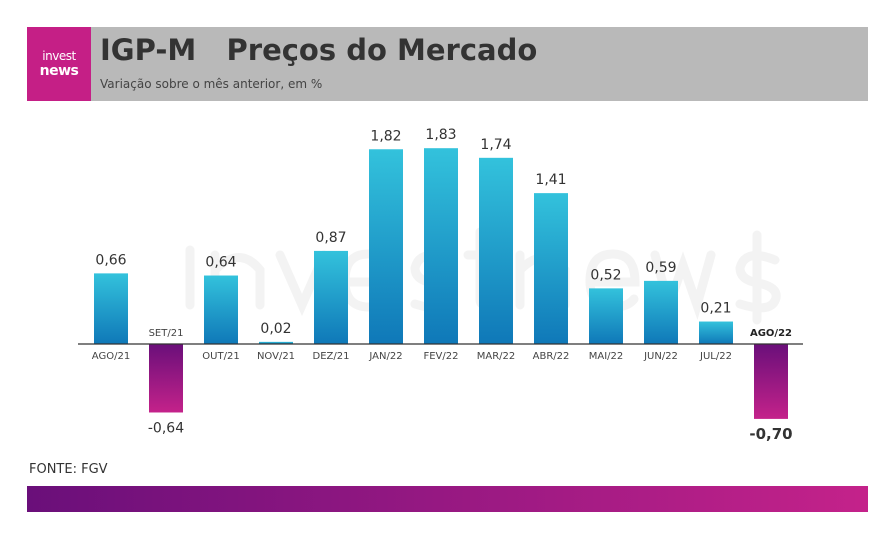  Describe the element at coordinates (447, 499) in the screenshot. I see `footer-bar` at that location.